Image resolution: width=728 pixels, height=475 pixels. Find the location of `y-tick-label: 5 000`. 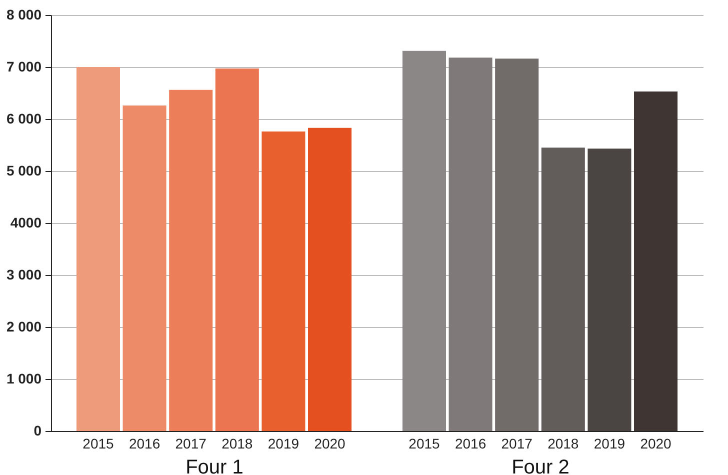

y-tick-label: 5 000 is located at coordinates (24, 170).